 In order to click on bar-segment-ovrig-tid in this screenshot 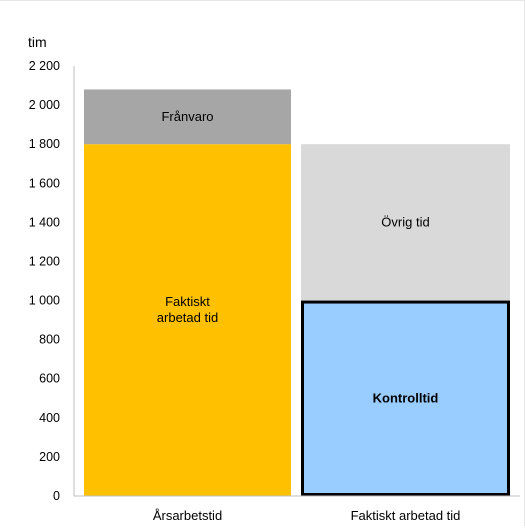, I will do `click(405, 222)`.